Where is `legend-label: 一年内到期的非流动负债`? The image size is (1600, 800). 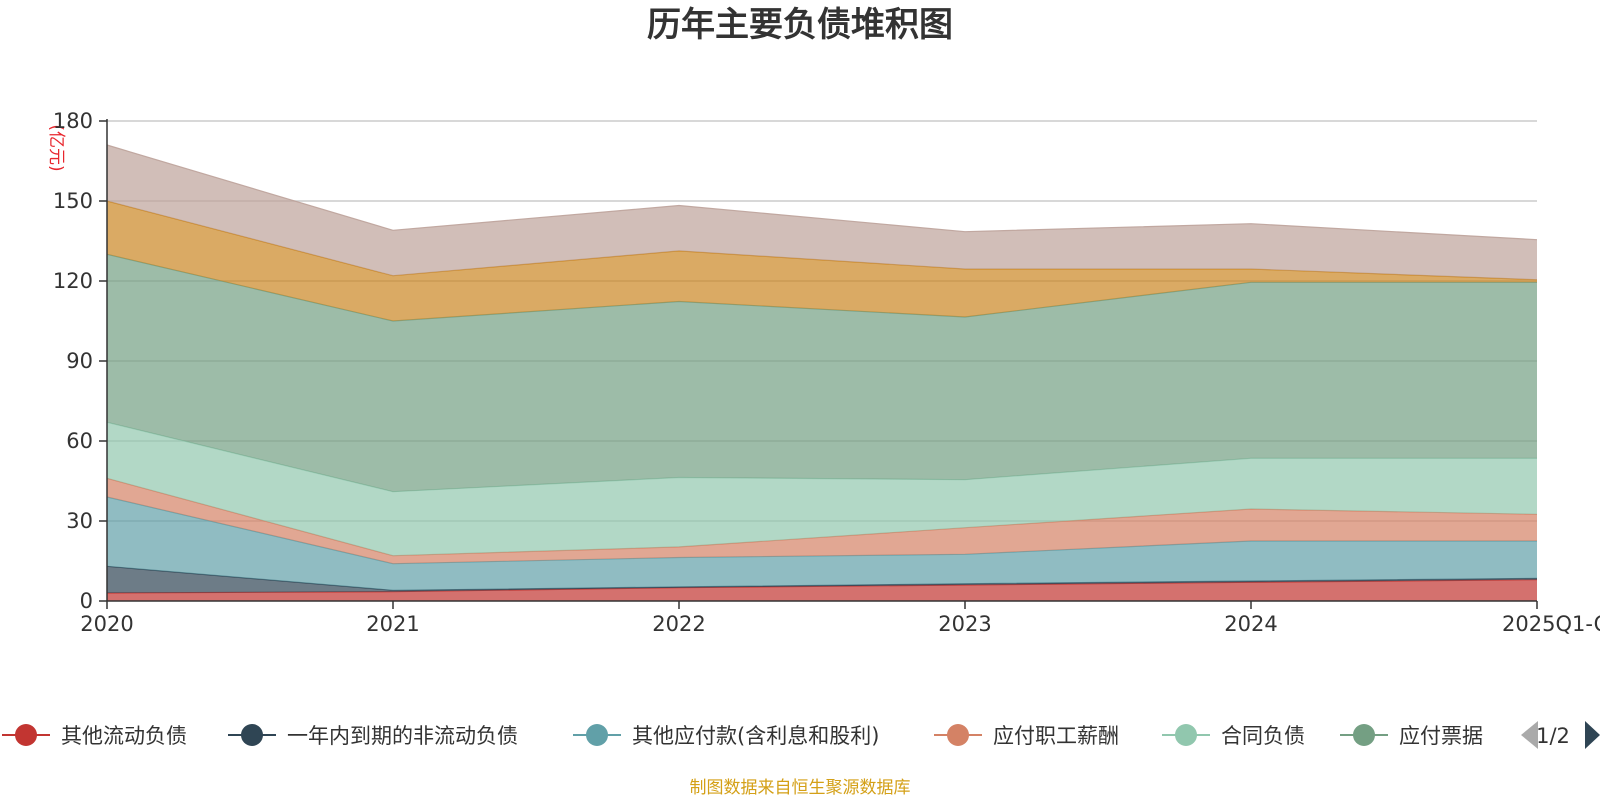
legend-label: 一年内到期的非流动负债 is located at coordinates (402, 736).